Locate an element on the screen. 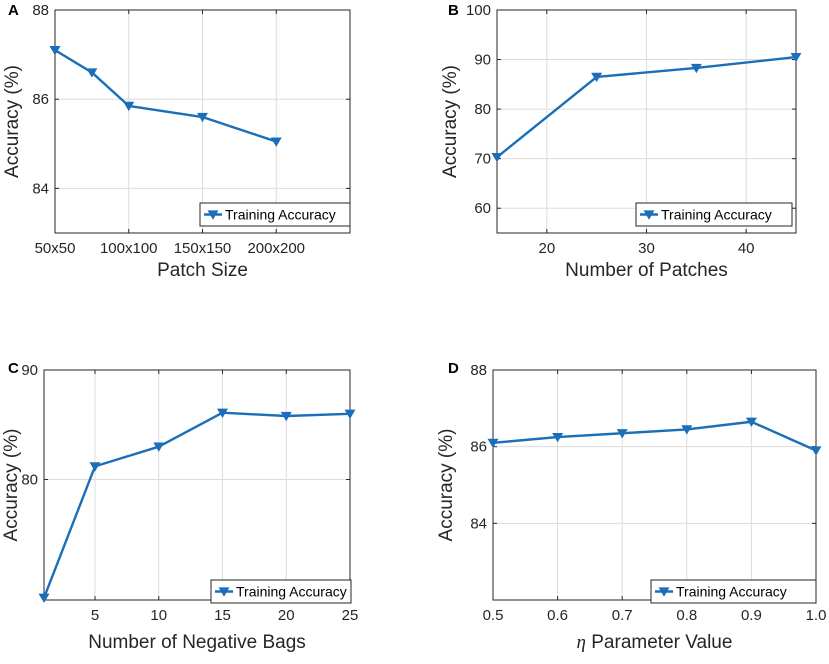 This screenshot has width=829, height=664. x-axis-label-text: Parameter Value is located at coordinates (659, 642).